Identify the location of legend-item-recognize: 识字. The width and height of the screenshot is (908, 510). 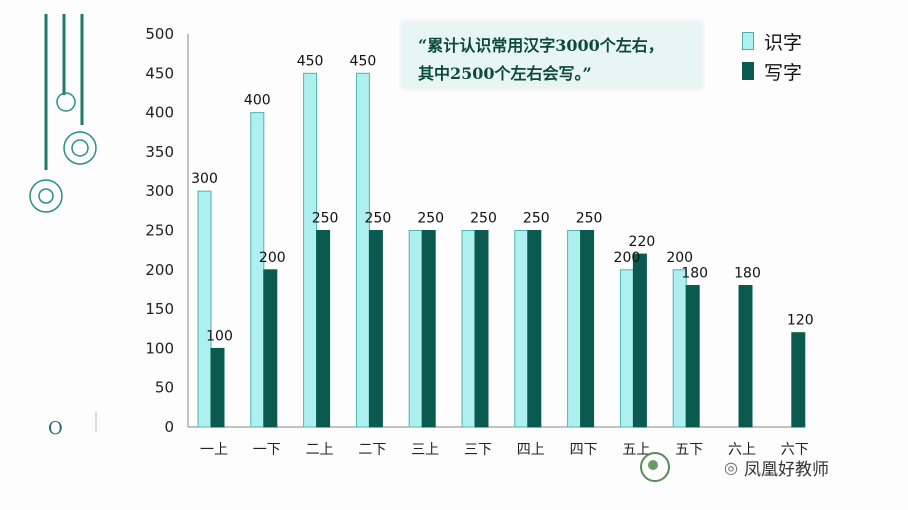
(772, 41).